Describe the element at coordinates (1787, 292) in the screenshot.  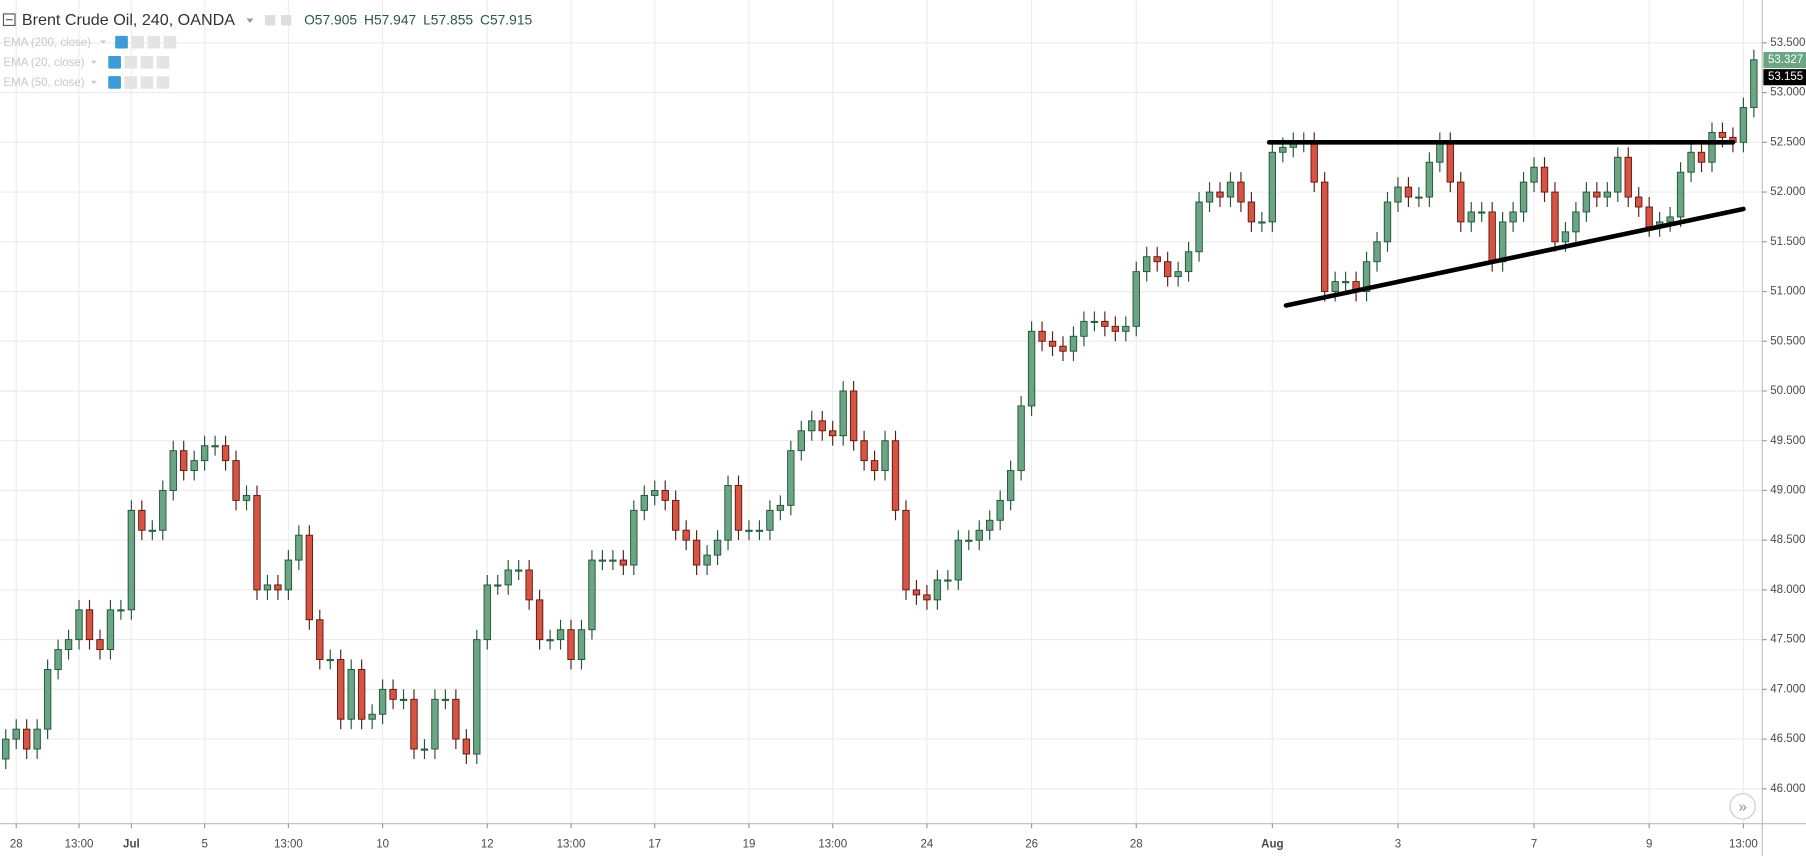
I see `y-tick-label: 51.000` at that location.